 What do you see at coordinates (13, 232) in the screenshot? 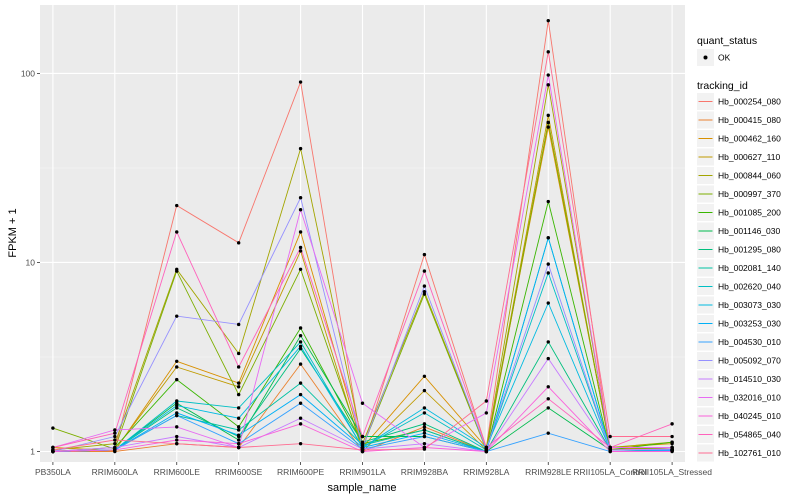
I see `y-axis-title: FPKM + 1` at bounding box center [13, 232].